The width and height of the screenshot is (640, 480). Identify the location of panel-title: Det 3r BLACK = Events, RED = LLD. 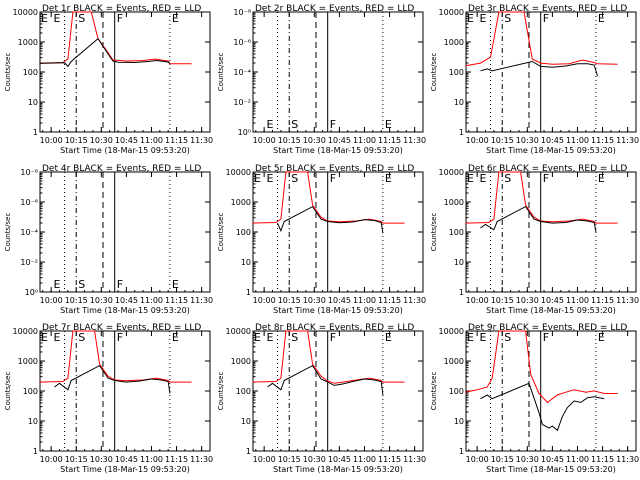
(547, 9).